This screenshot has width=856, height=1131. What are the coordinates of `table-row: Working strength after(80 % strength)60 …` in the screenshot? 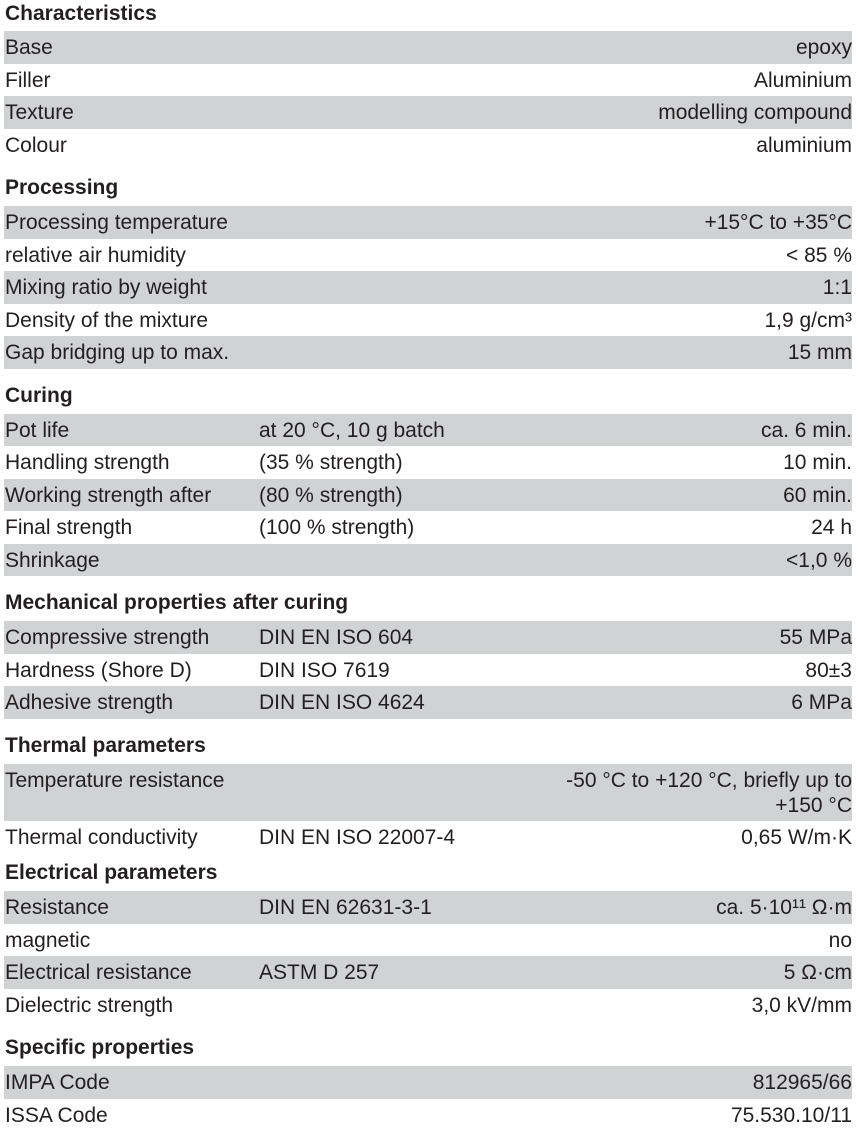 It's located at (428, 495).